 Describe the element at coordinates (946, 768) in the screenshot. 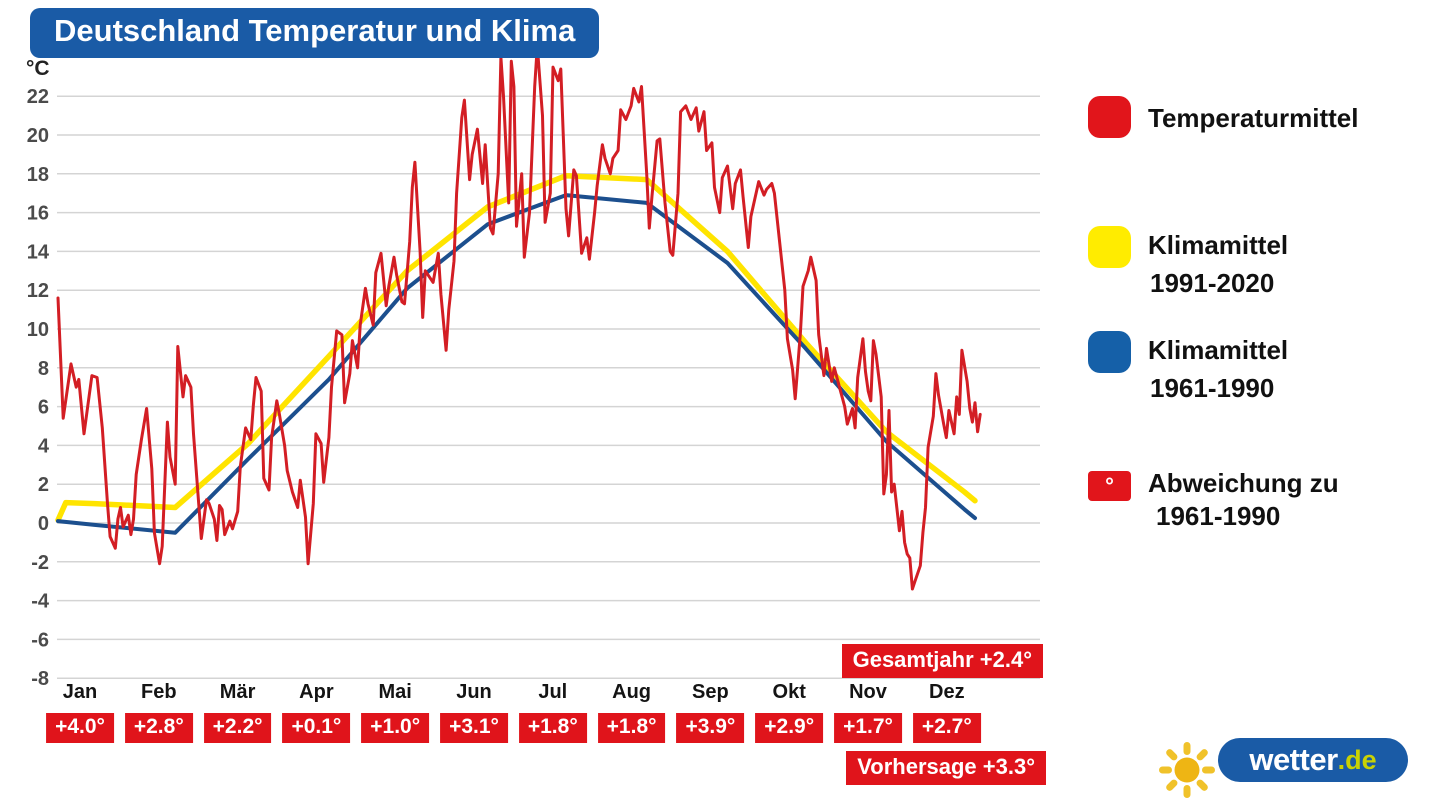

I see `forecast-deviation-badge: Vorhersage +3.3°` at that location.